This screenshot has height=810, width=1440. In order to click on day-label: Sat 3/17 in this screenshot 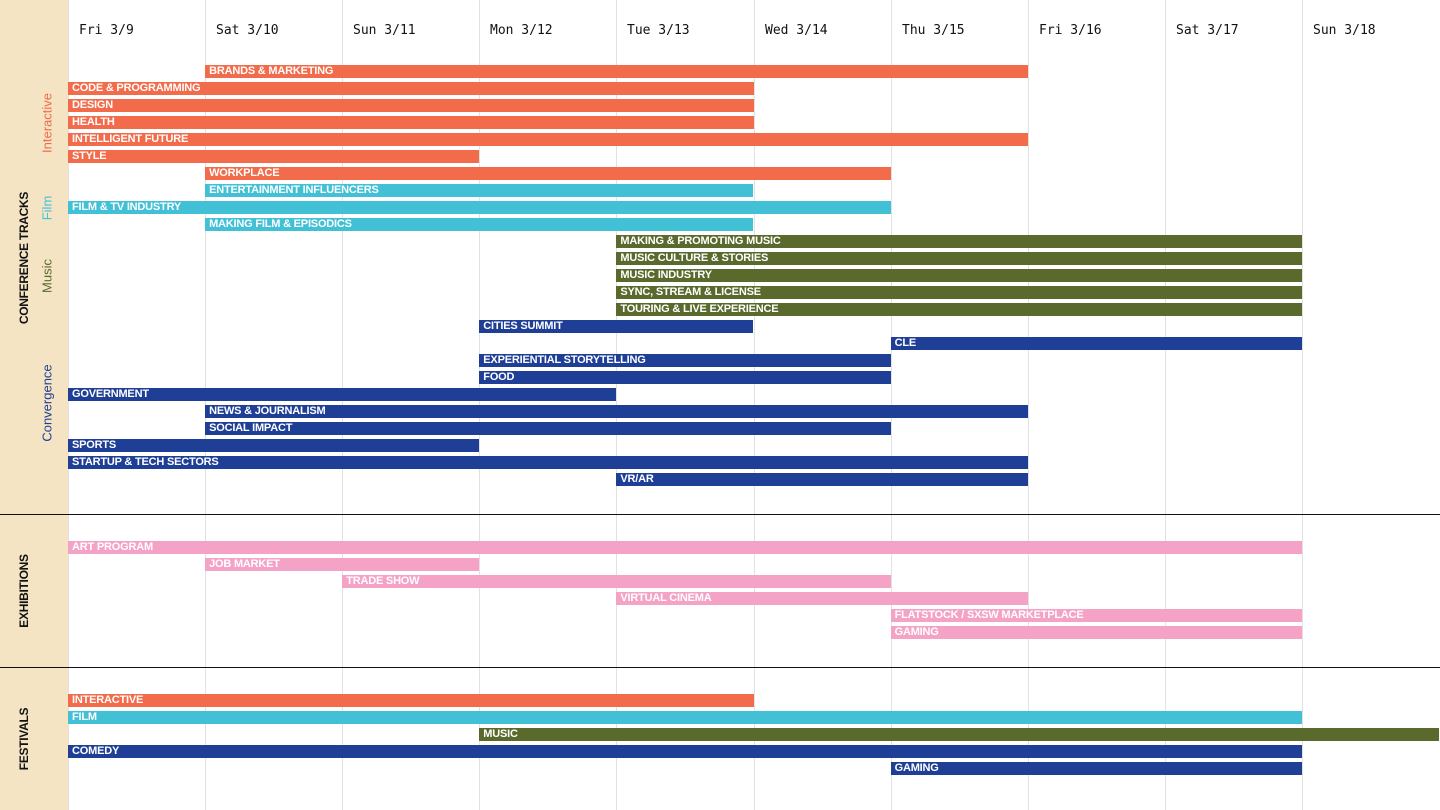, I will do `click(1207, 30)`.